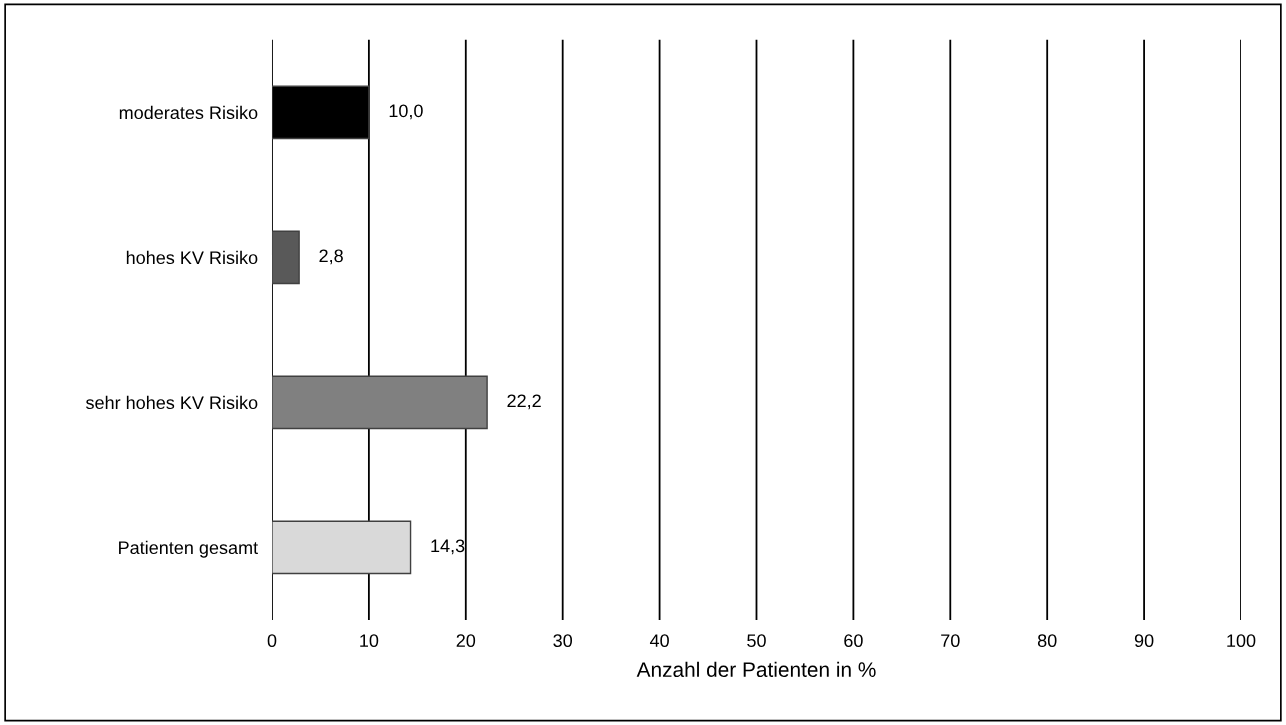 The image size is (1286, 725). I want to click on y-tick-label: sehr hohes KV Risiko, so click(172, 402).